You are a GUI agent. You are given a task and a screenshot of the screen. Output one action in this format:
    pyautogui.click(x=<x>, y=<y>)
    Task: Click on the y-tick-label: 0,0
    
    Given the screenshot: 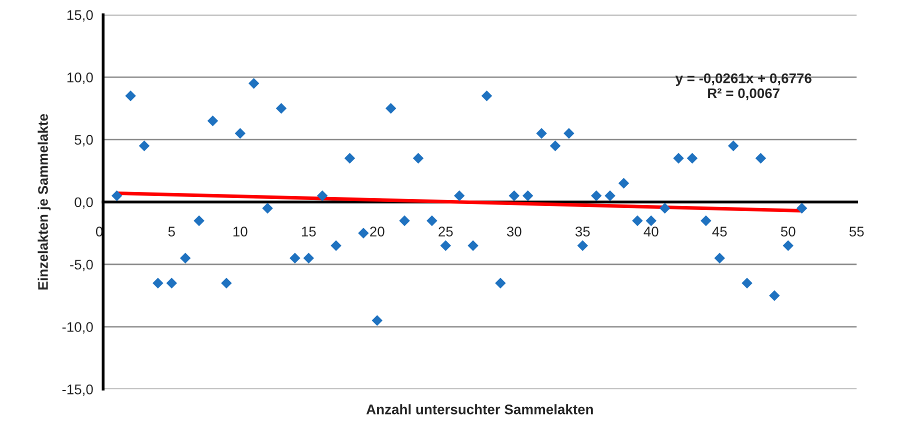 What is the action you would take?
    pyautogui.click(x=83, y=203)
    